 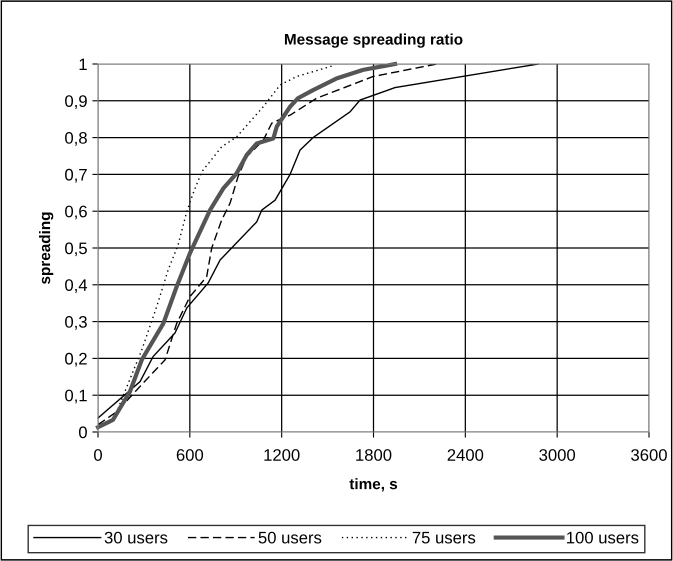 I want to click on y-tick-label: 0, so click(x=82, y=432).